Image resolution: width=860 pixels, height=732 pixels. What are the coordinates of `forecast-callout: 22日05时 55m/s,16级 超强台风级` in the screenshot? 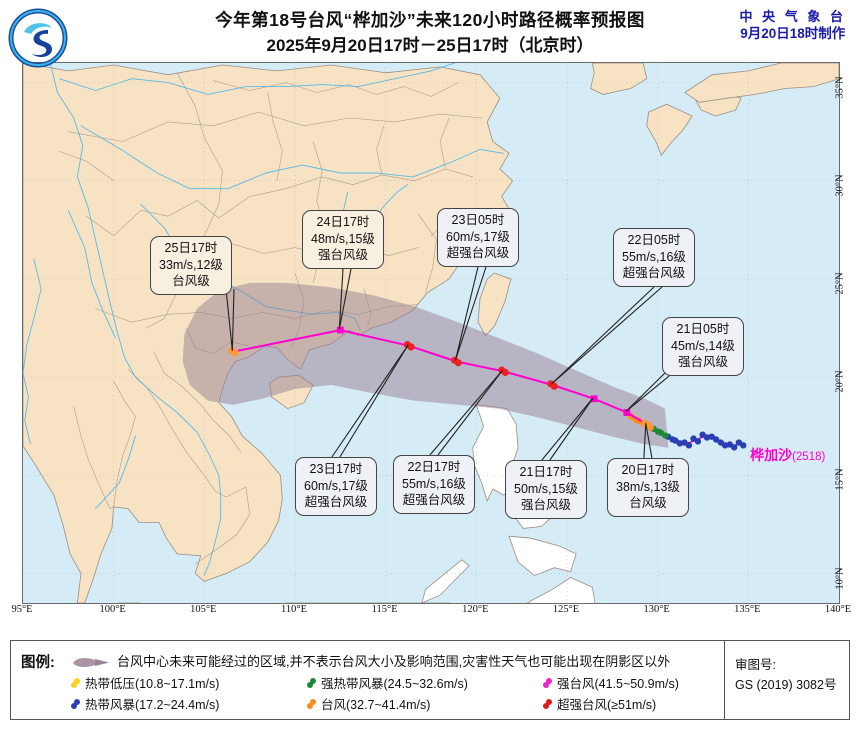 It's located at (654, 257).